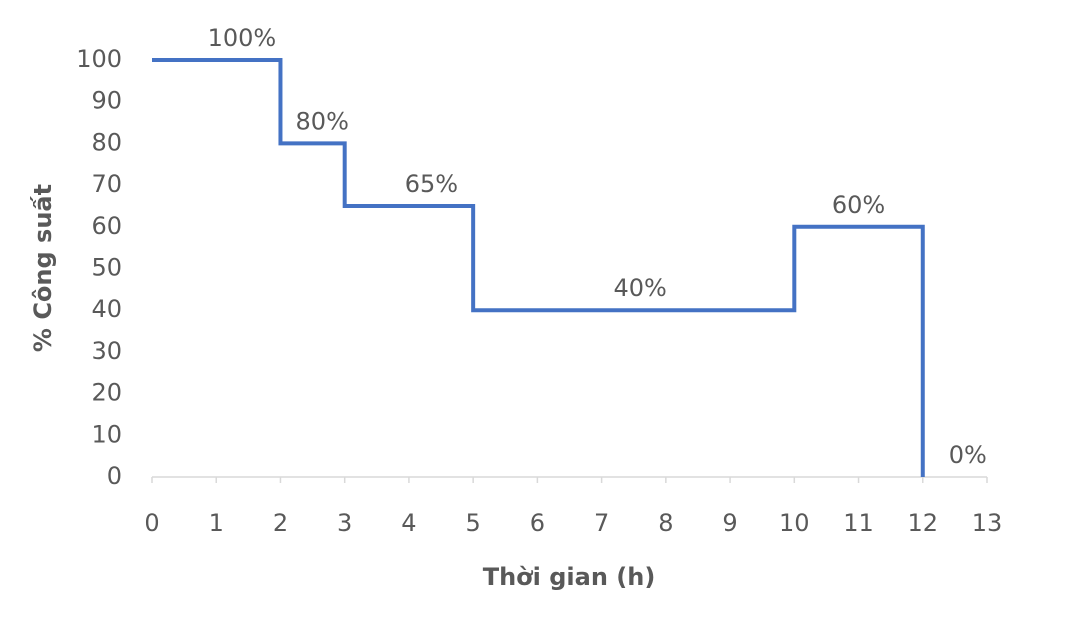  Describe the element at coordinates (216, 523) in the screenshot. I see `x-tick-label: 1` at that location.